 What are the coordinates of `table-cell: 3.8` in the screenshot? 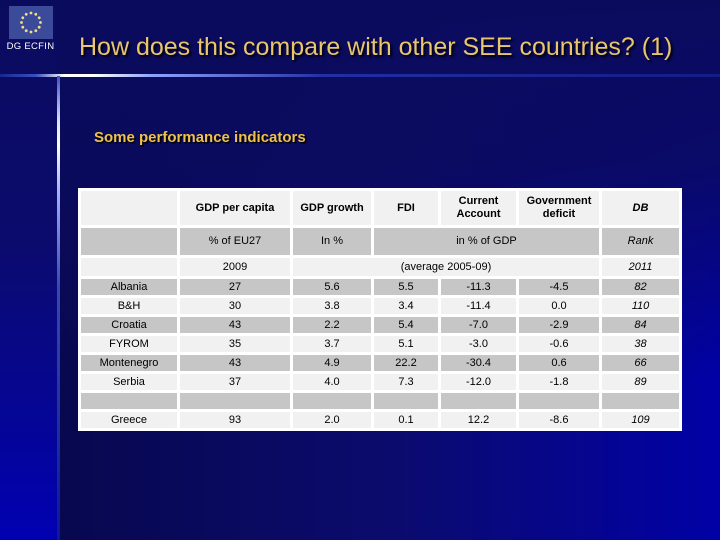 It's located at (332, 306).